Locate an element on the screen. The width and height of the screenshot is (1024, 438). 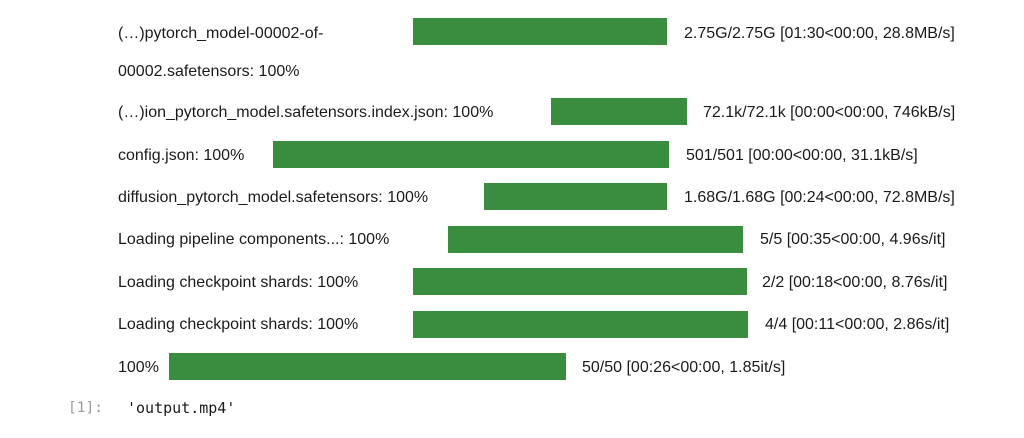
progress-desc: config.json: 100% is located at coordinates (181, 155).